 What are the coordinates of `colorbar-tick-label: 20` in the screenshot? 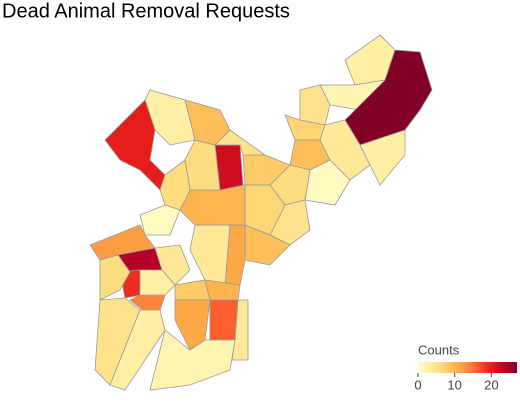 It's located at (491, 384).